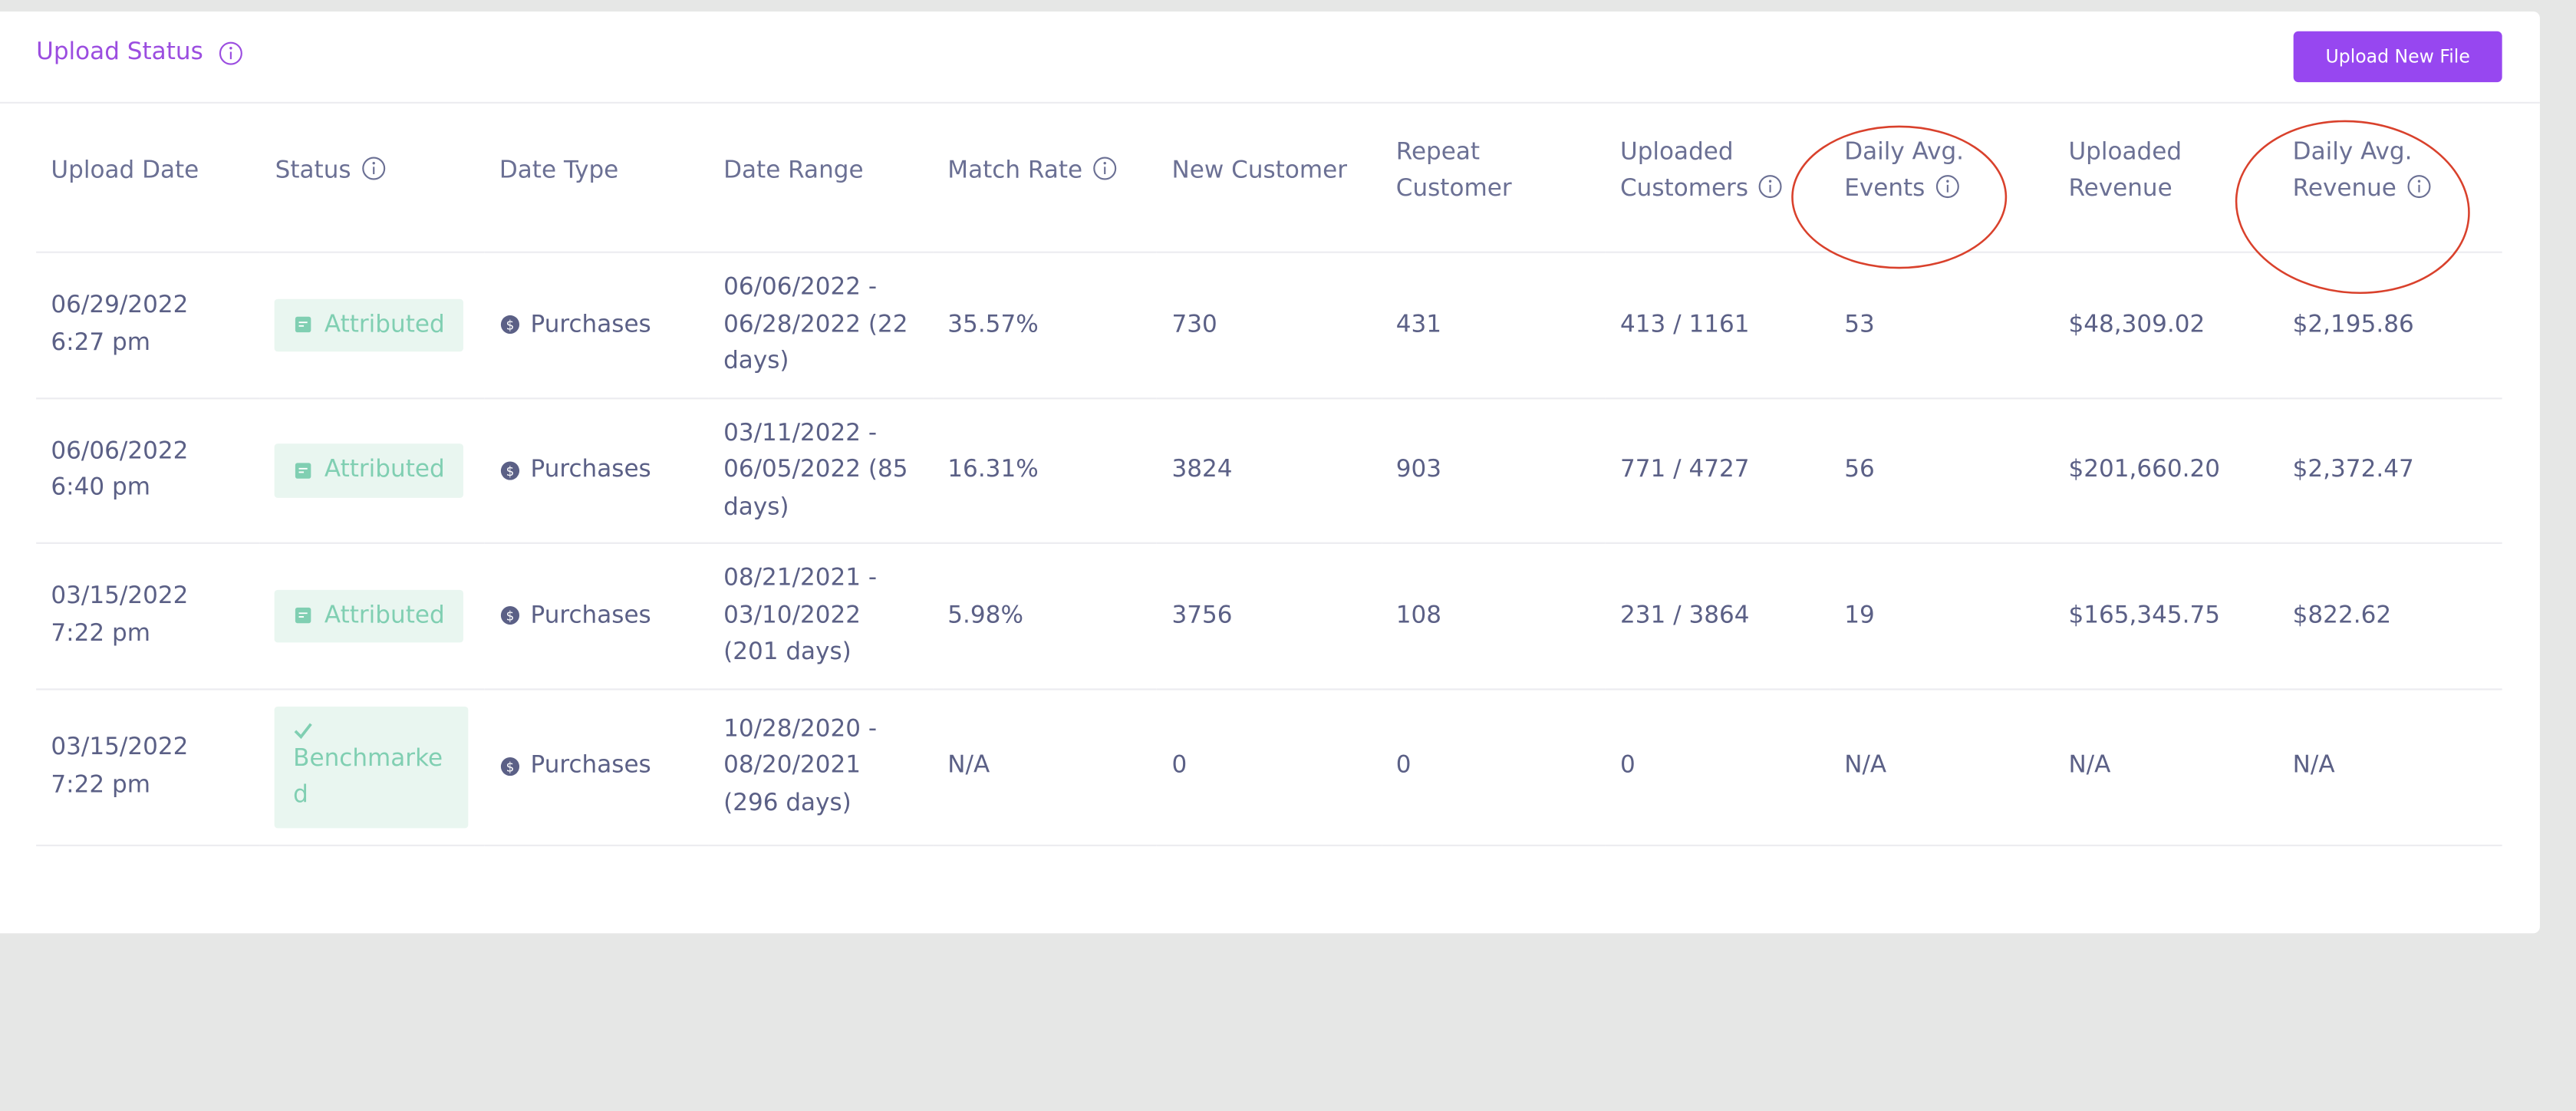  I want to click on table-cell: 06/06/2022 - 06/28/2022 (22 days), so click(821, 325).